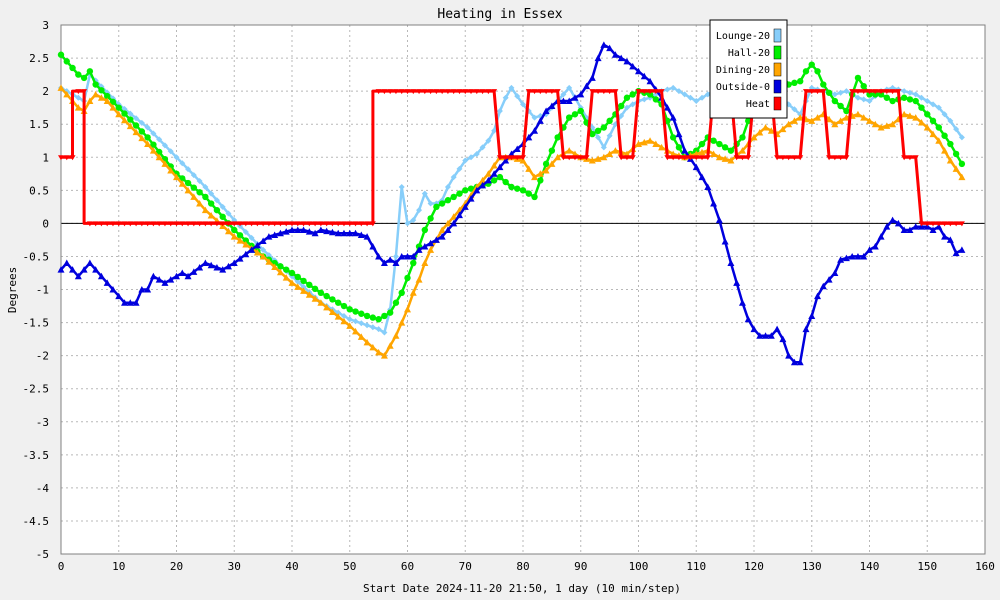 This screenshot has height=600, width=1000. What do you see at coordinates (45, 223) in the screenshot?
I see `y-tick-label: 0` at bounding box center [45, 223].